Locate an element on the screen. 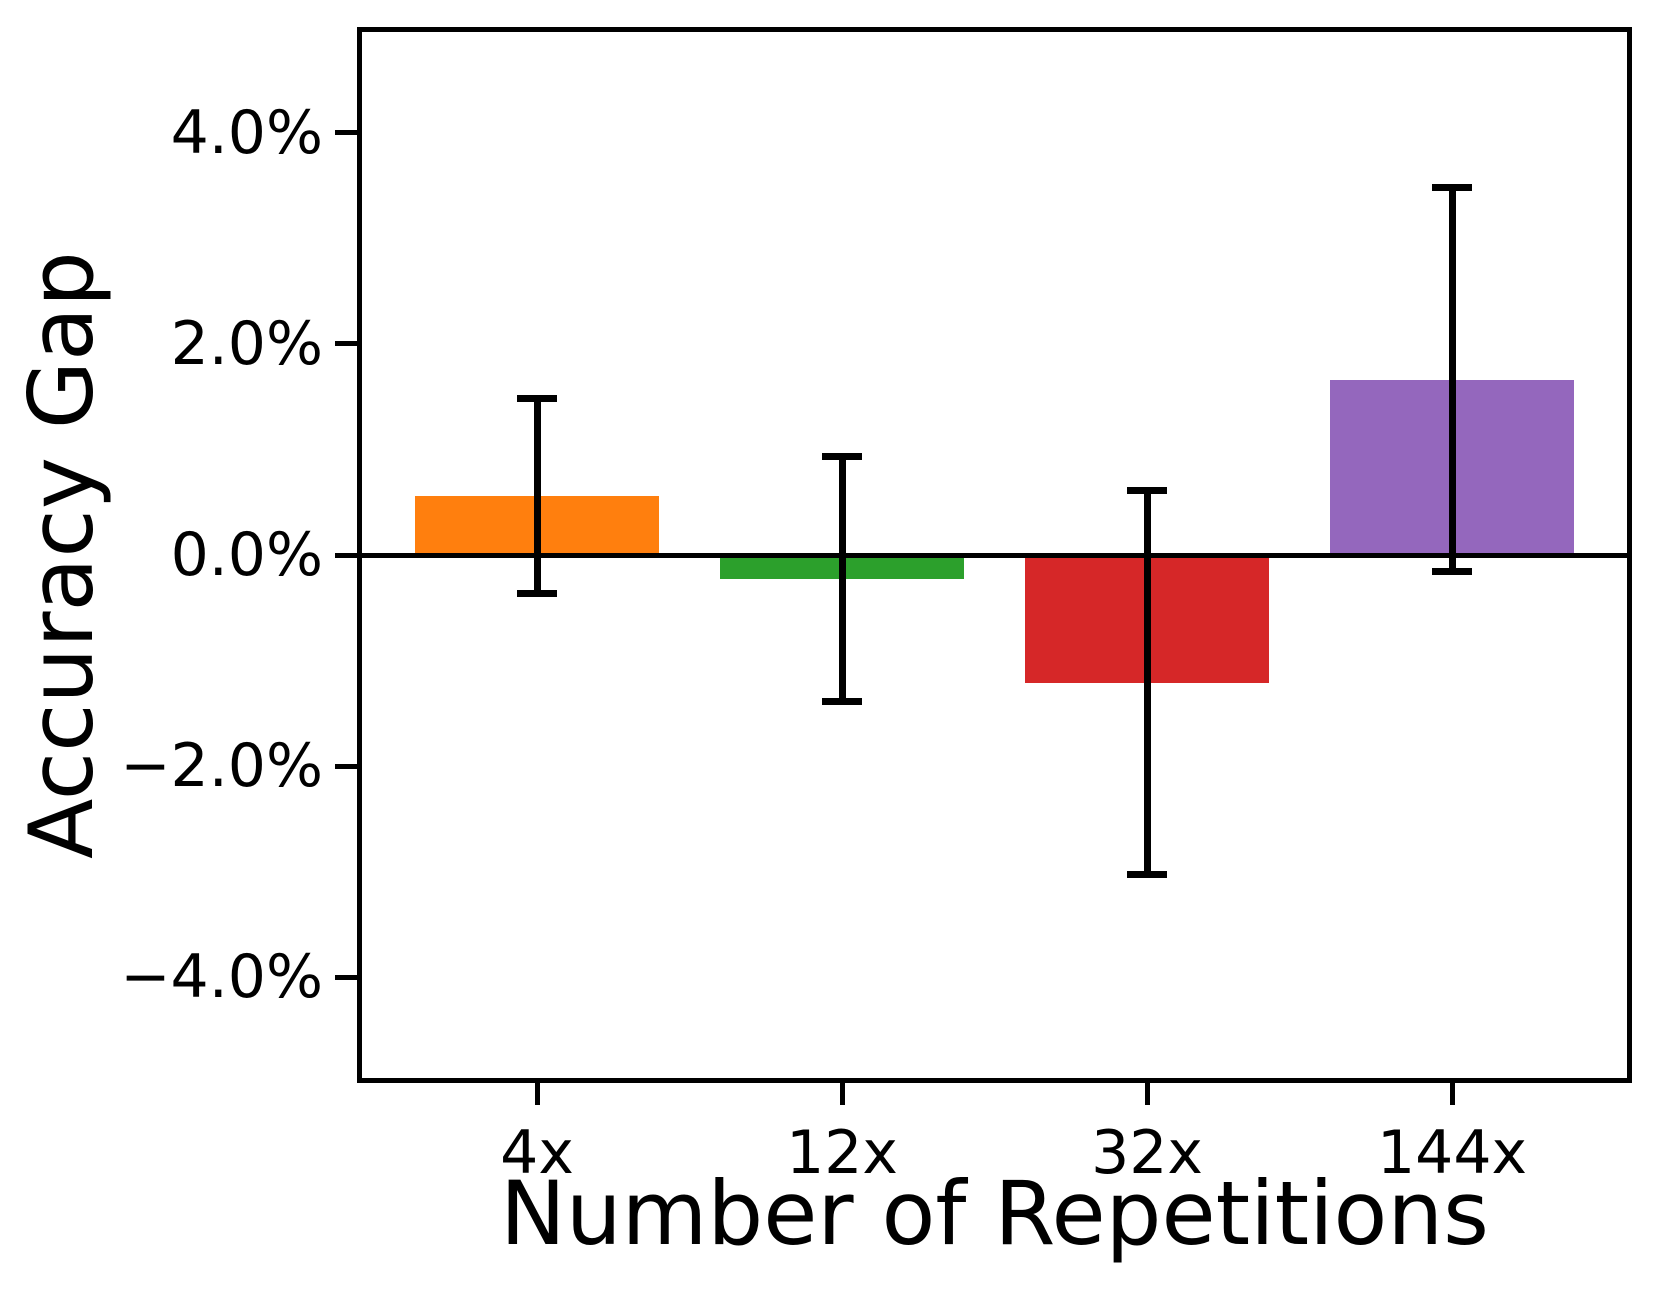  error-bar-cap-bottom-4x is located at coordinates (537, 593).